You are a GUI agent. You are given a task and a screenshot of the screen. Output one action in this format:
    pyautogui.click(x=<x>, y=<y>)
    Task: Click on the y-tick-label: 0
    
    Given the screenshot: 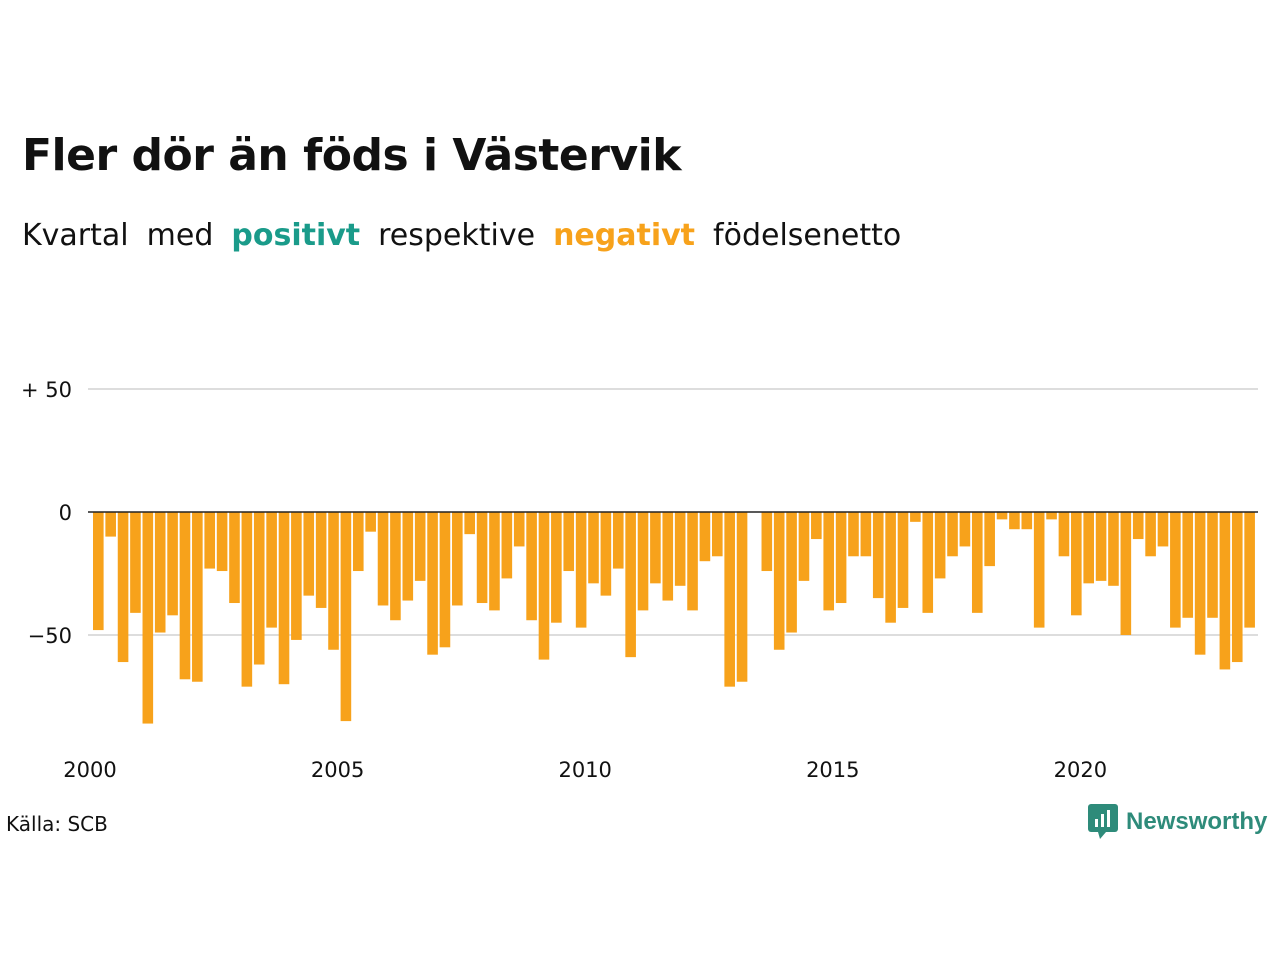 What is the action you would take?
    pyautogui.click(x=65, y=513)
    